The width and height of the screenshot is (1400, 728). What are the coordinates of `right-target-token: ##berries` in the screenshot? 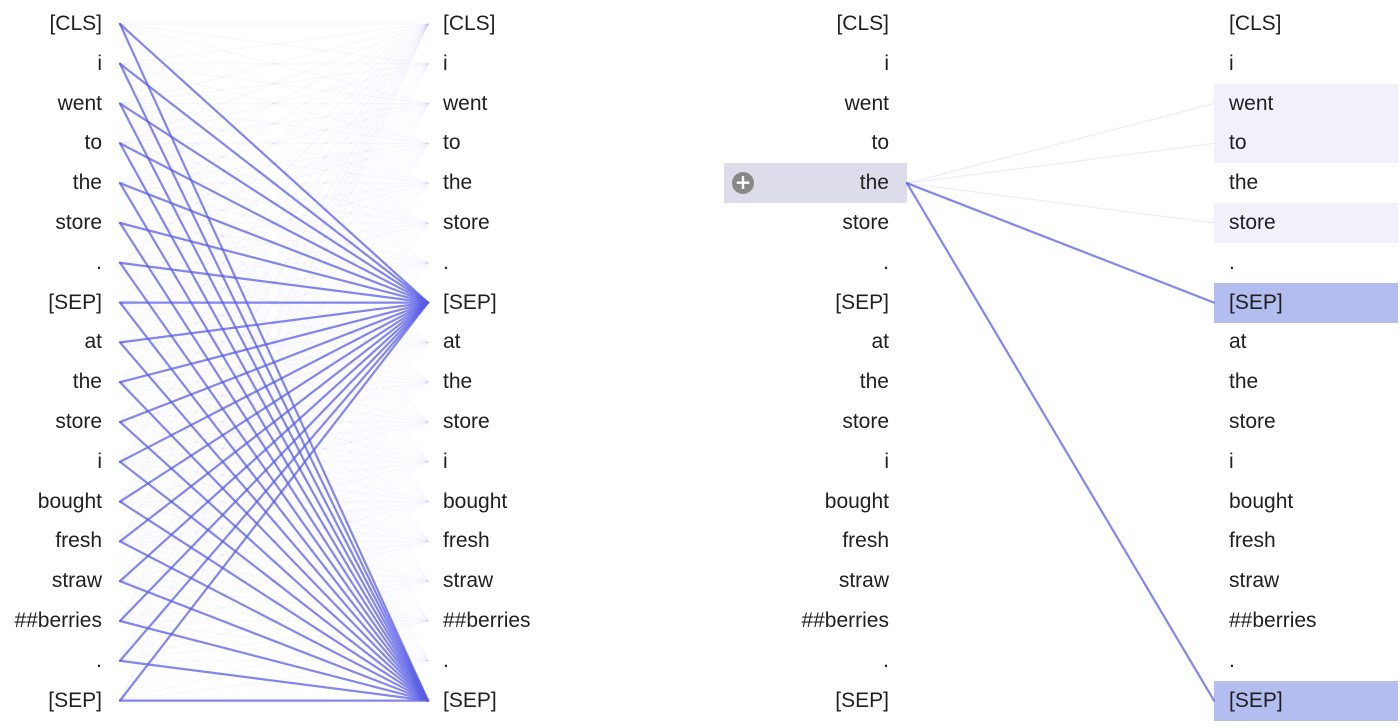 It's located at (1273, 620).